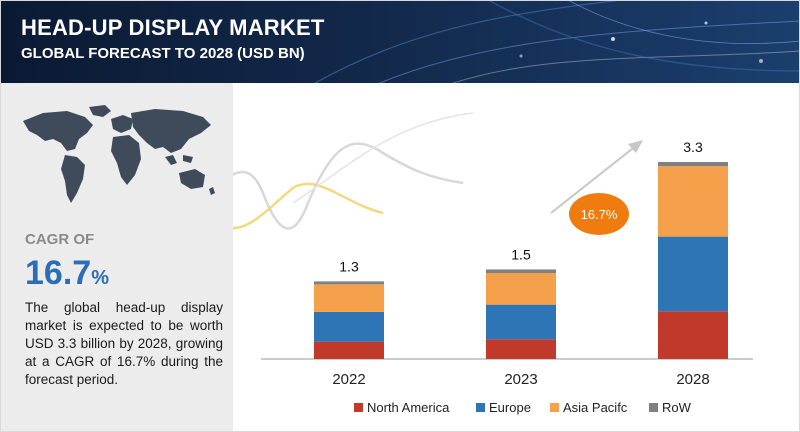  I want to click on legend-label-row: RoW, so click(677, 407).